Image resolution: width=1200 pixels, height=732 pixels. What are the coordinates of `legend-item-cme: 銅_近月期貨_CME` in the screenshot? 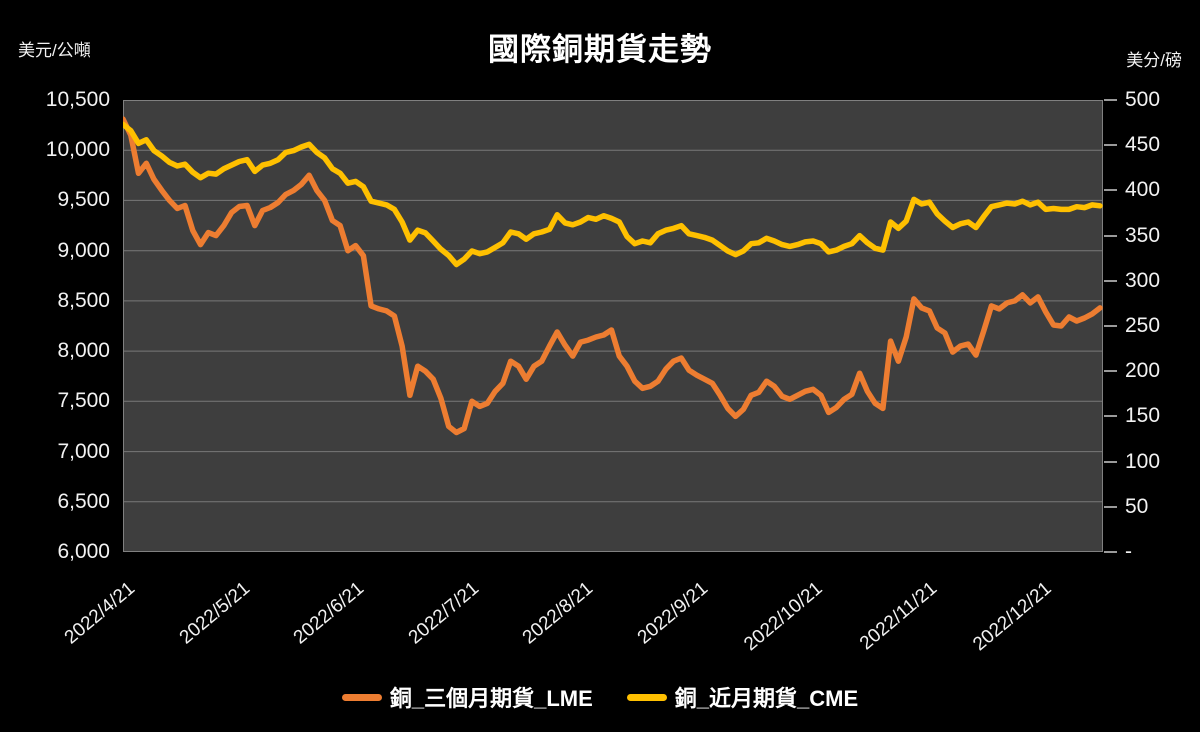 It's located at (742, 697).